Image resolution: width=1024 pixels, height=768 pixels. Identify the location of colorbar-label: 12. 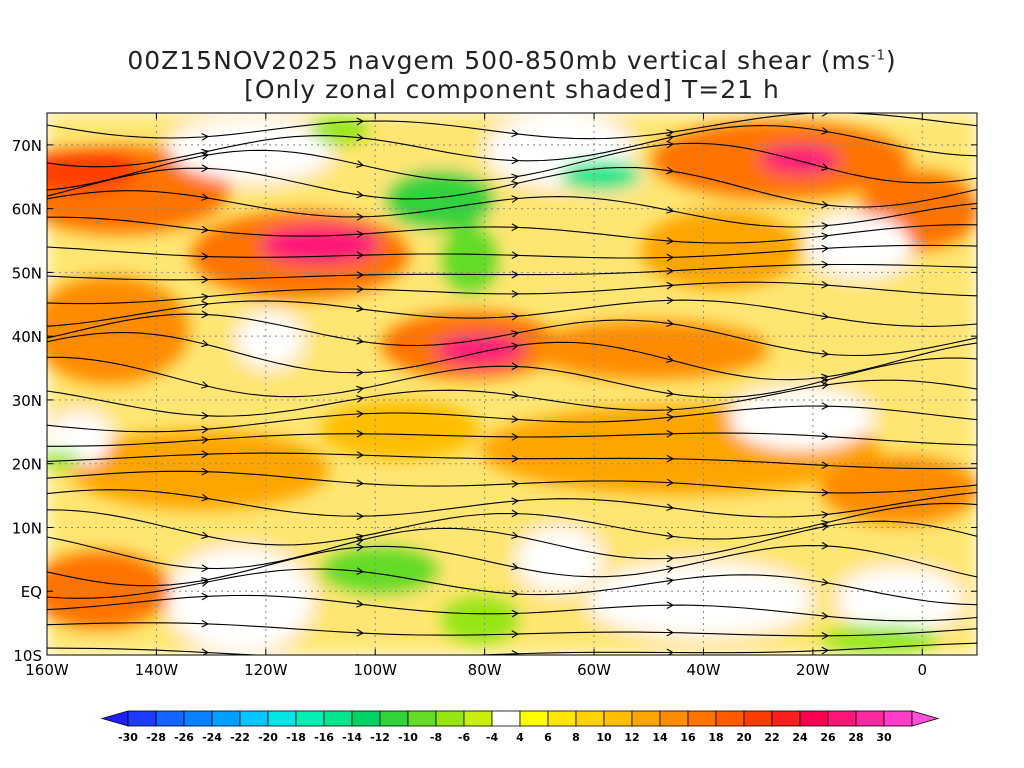
(631, 737).